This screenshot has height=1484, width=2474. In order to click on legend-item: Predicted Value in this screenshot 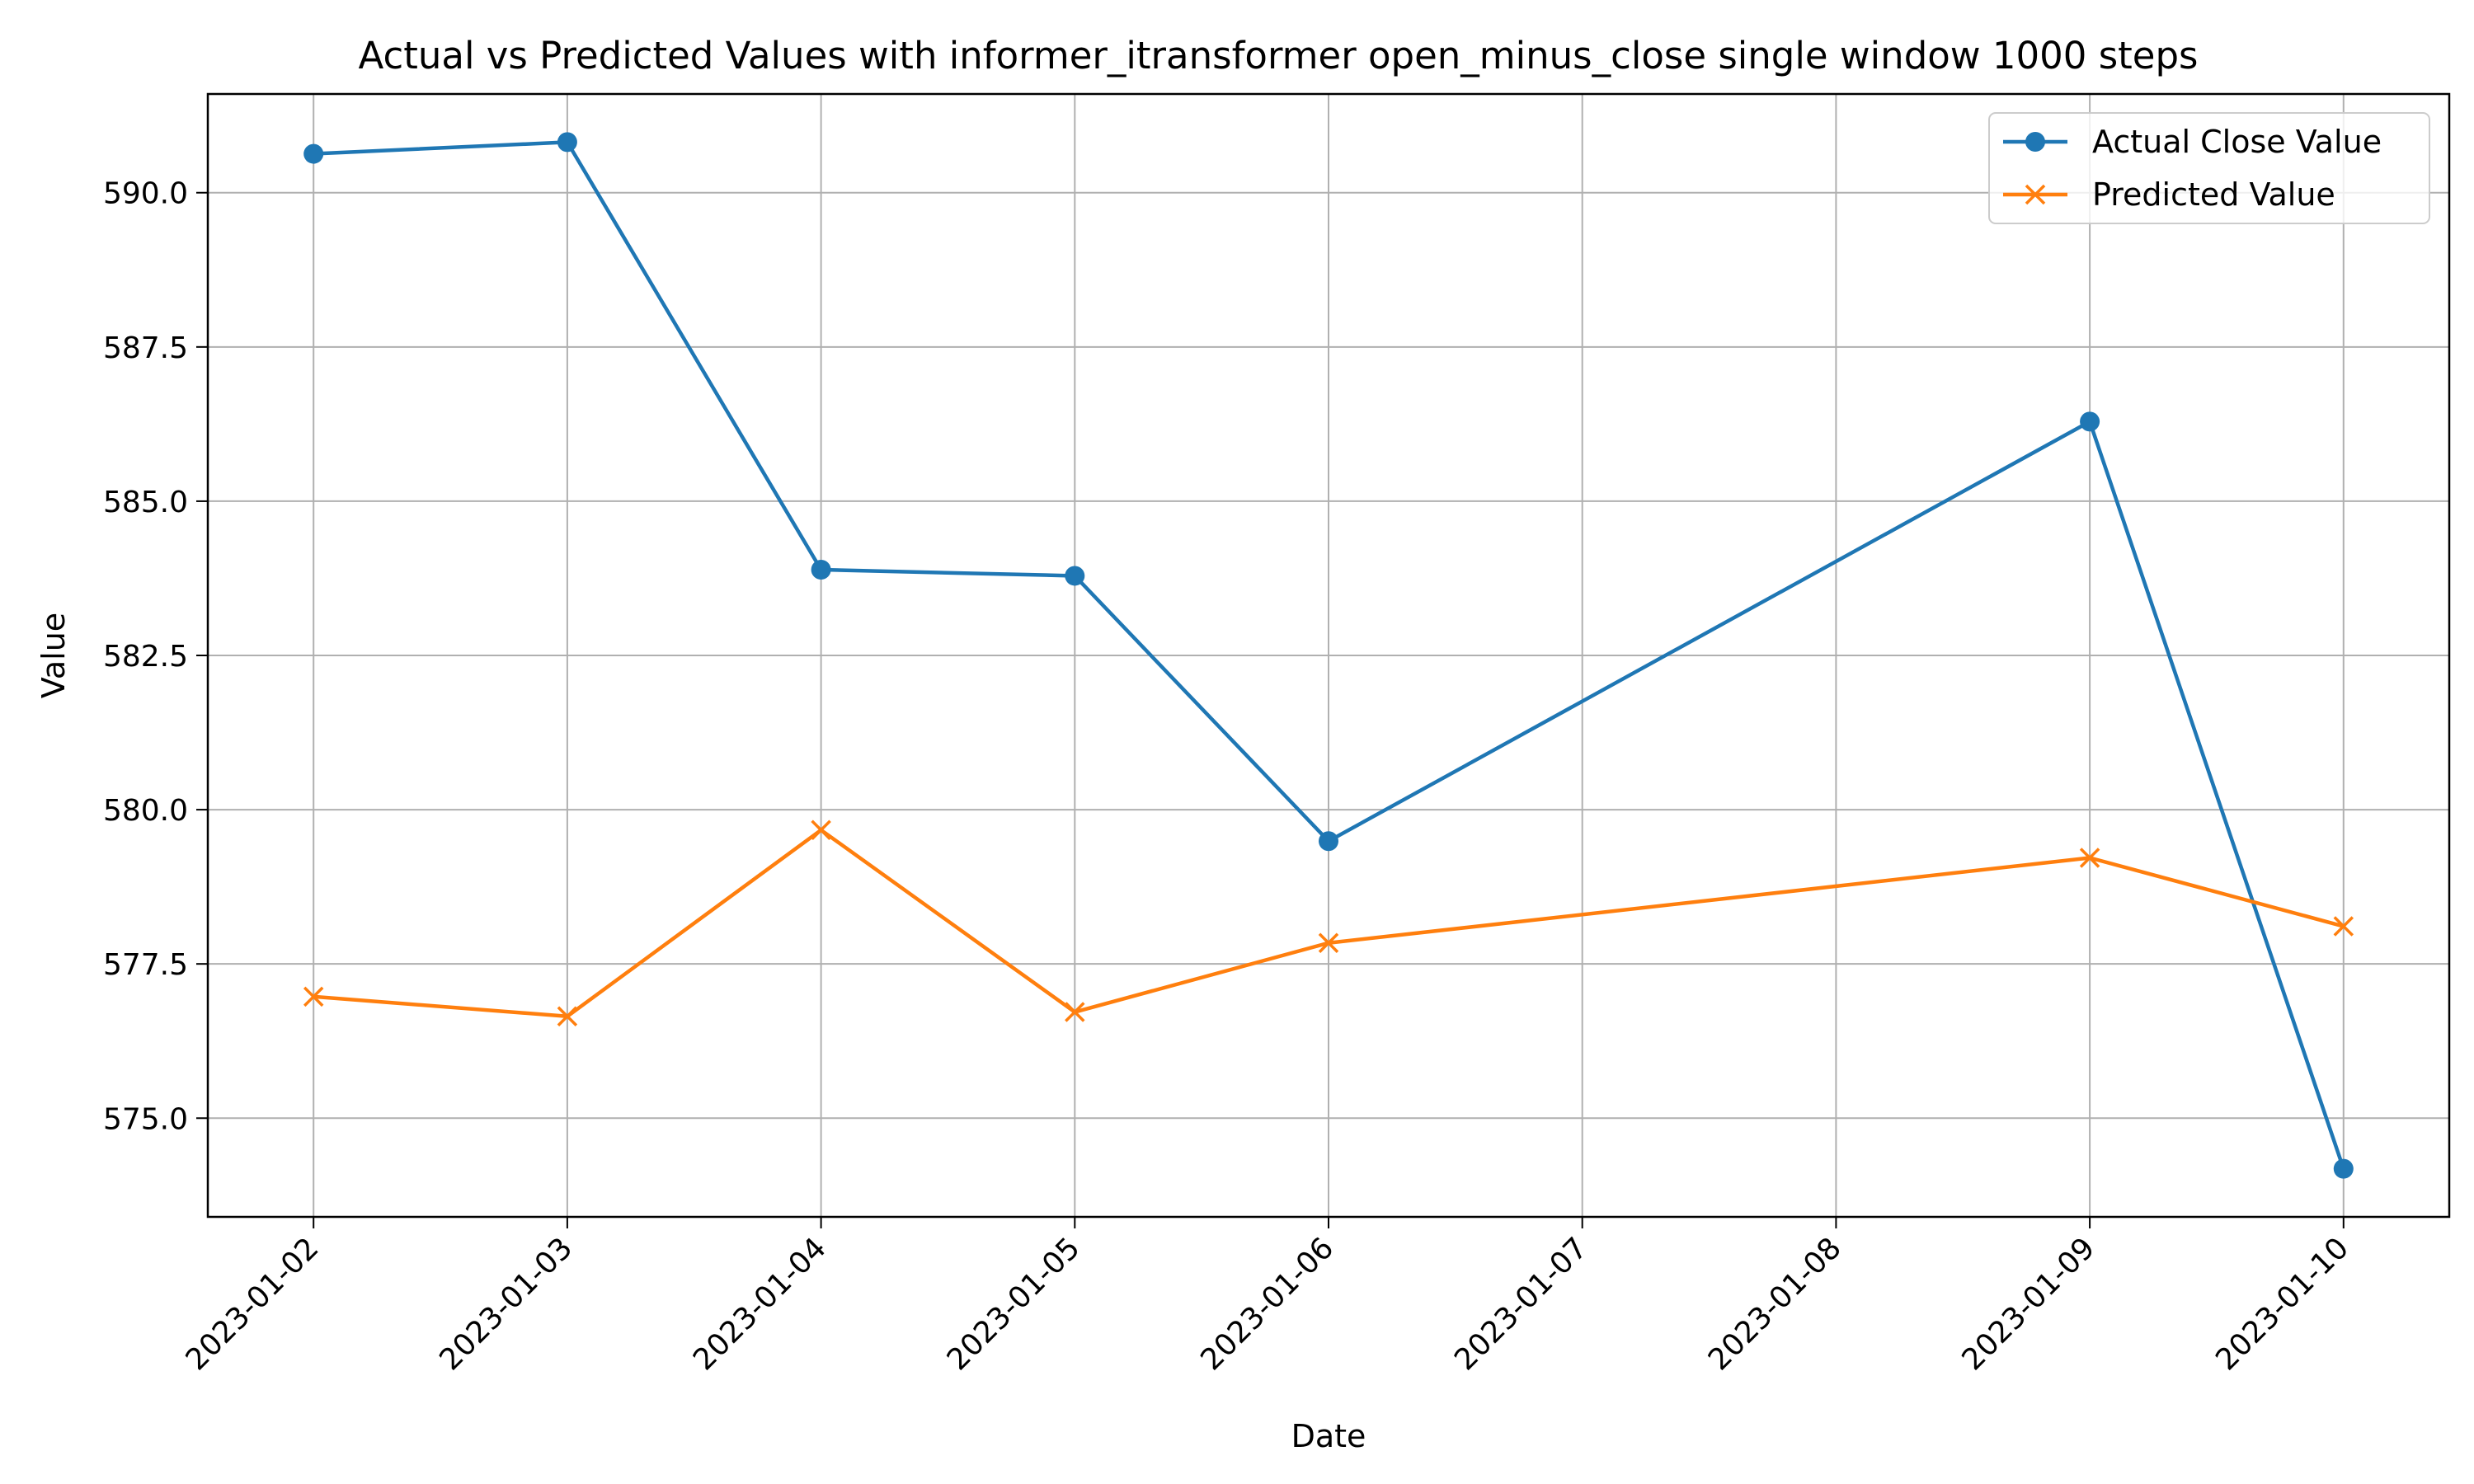, I will do `click(2169, 194)`.